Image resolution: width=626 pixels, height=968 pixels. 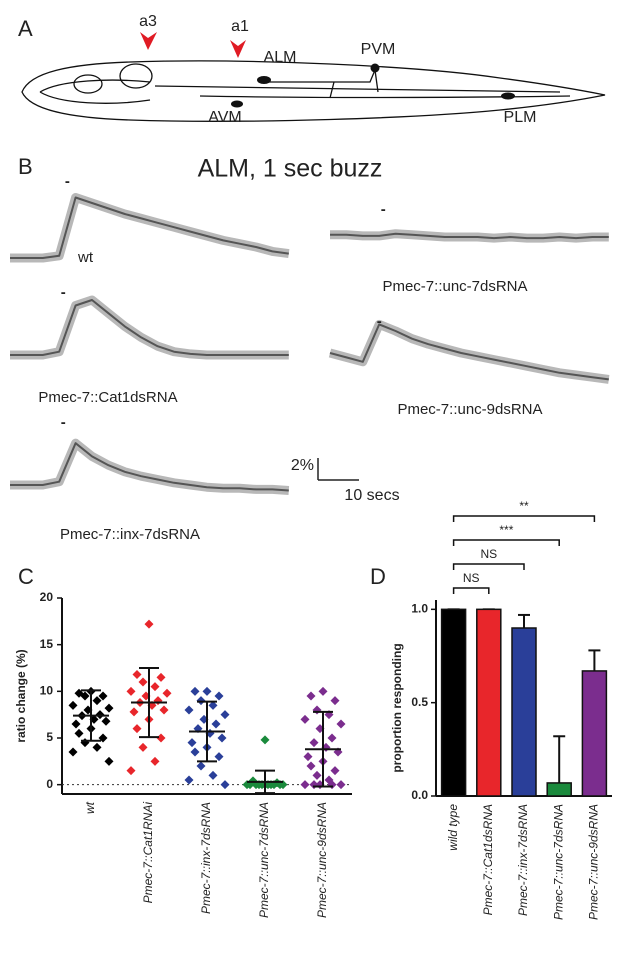 I want to click on scale-label: 2%, so click(x=302, y=465).